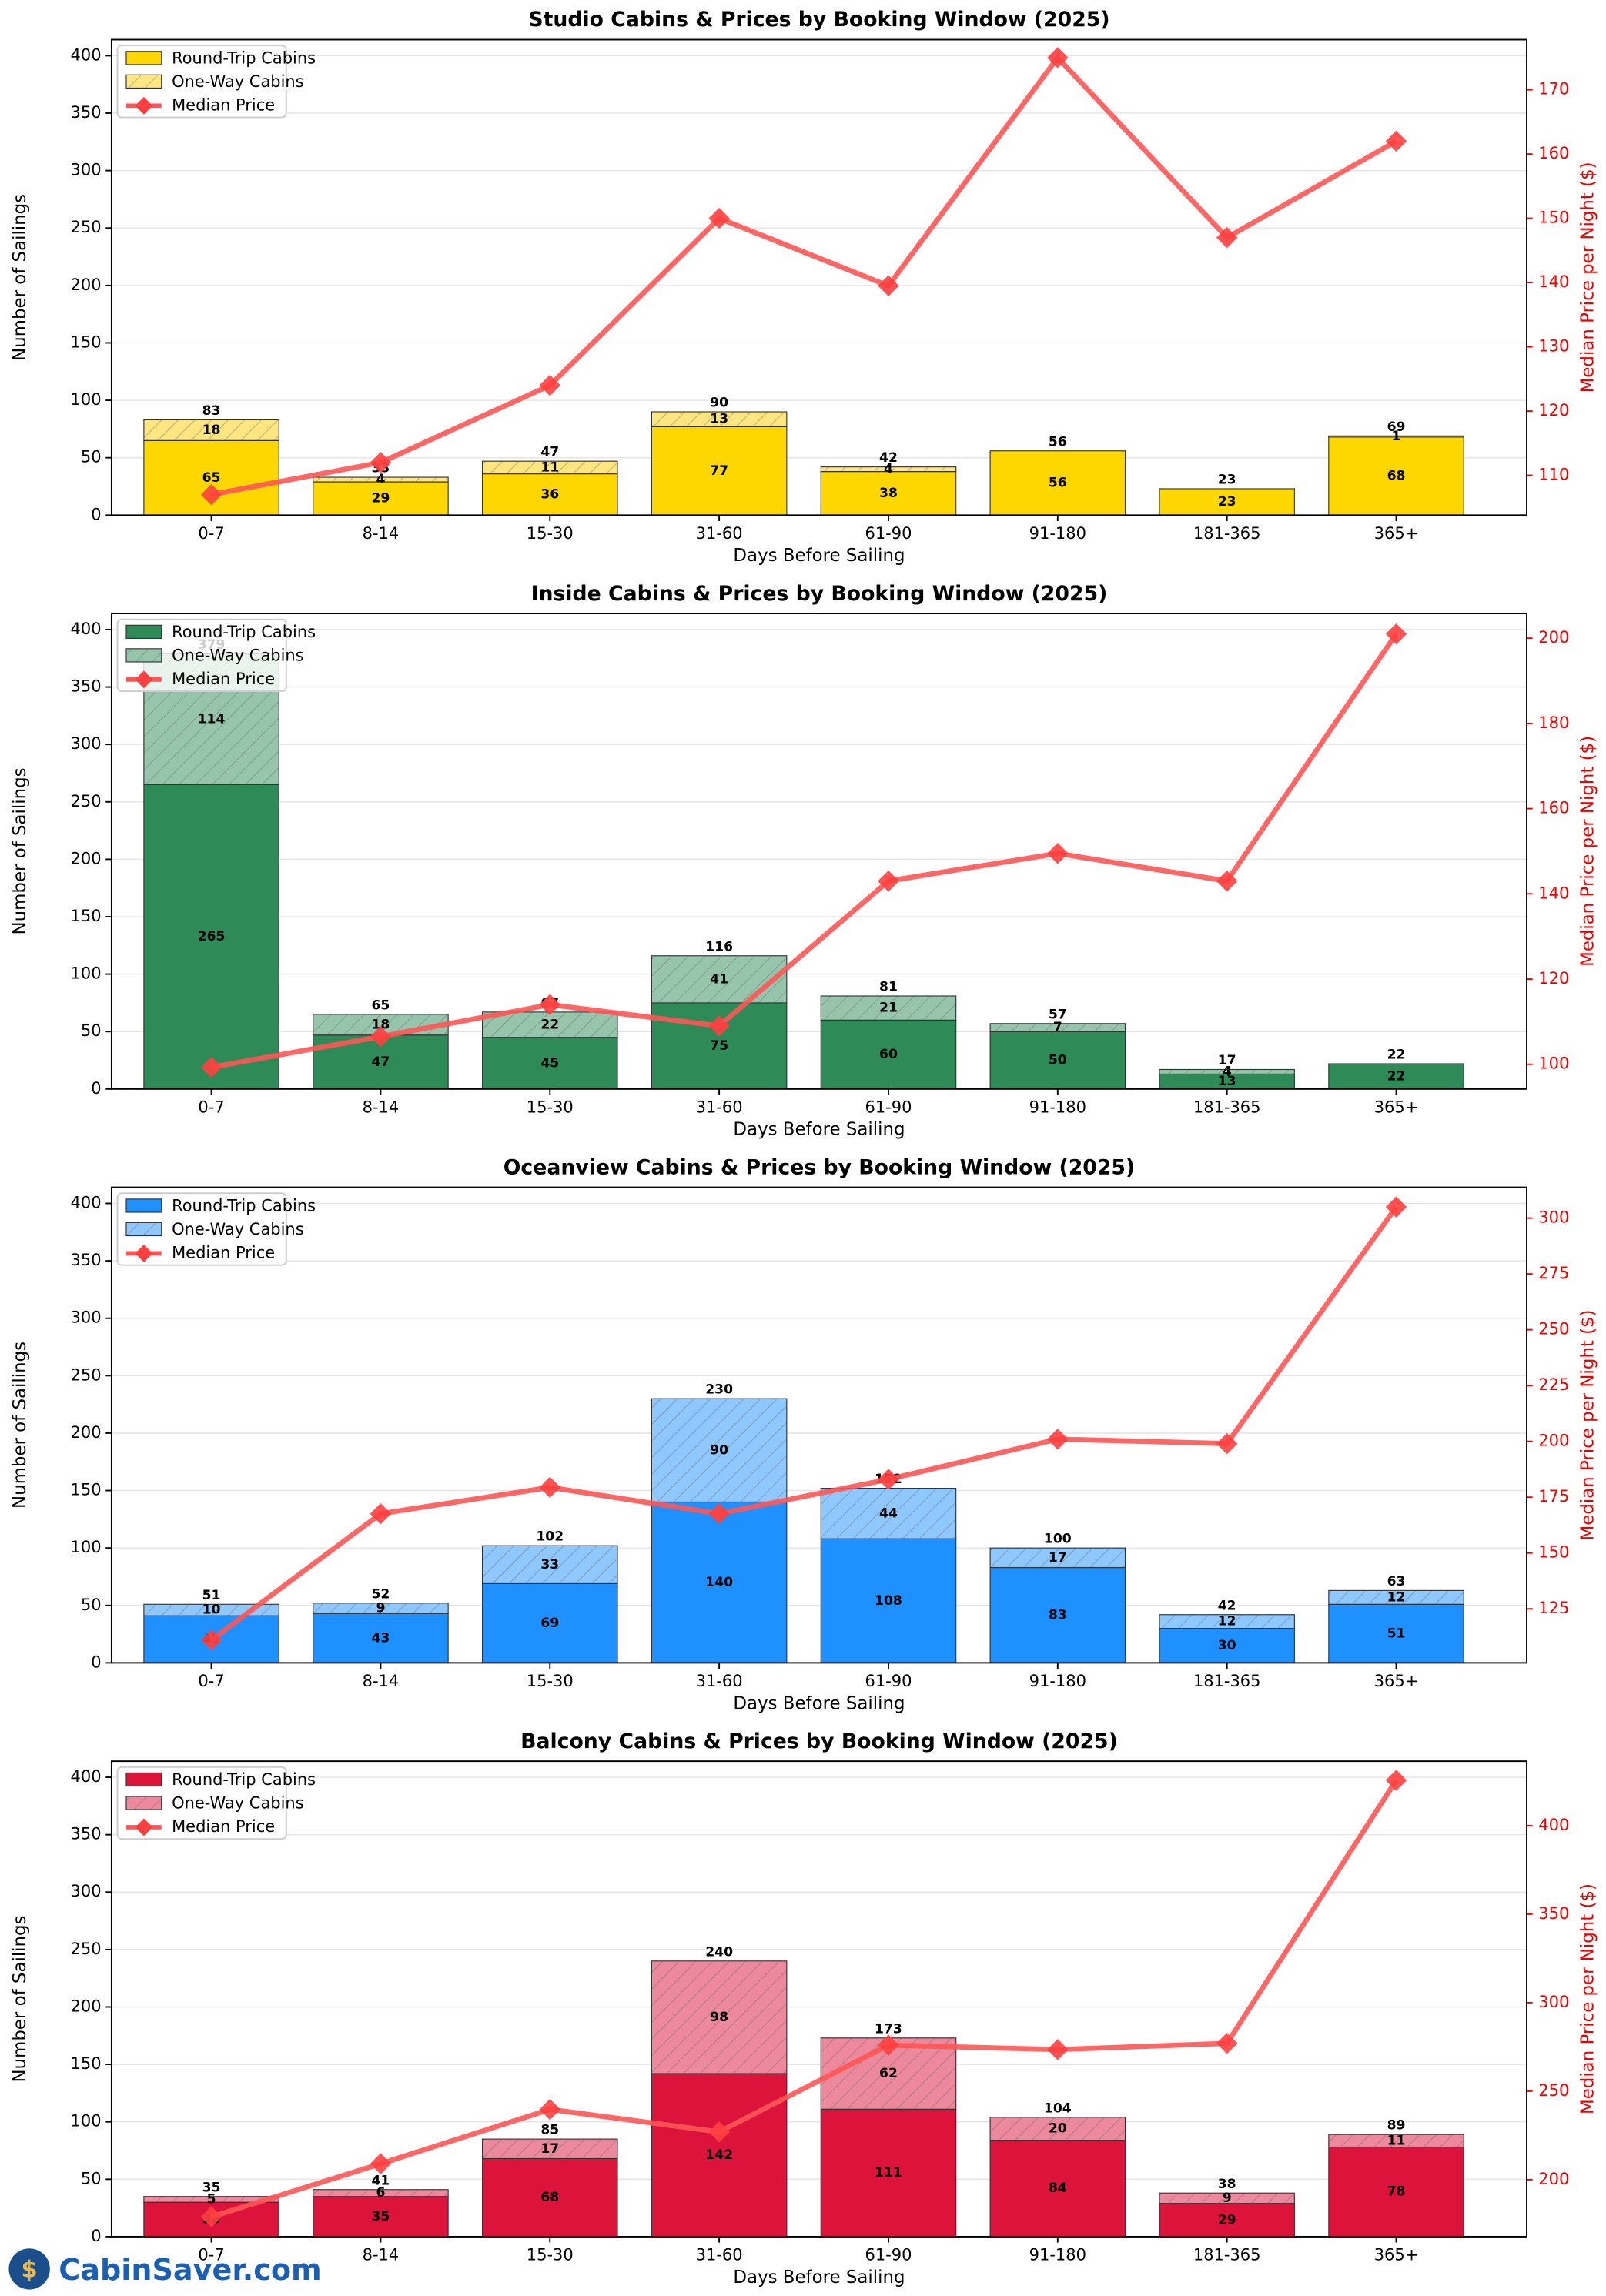 The height and width of the screenshot is (2296, 1606). Describe the element at coordinates (380, 1638) in the screenshot. I see `value-label: 43` at that location.